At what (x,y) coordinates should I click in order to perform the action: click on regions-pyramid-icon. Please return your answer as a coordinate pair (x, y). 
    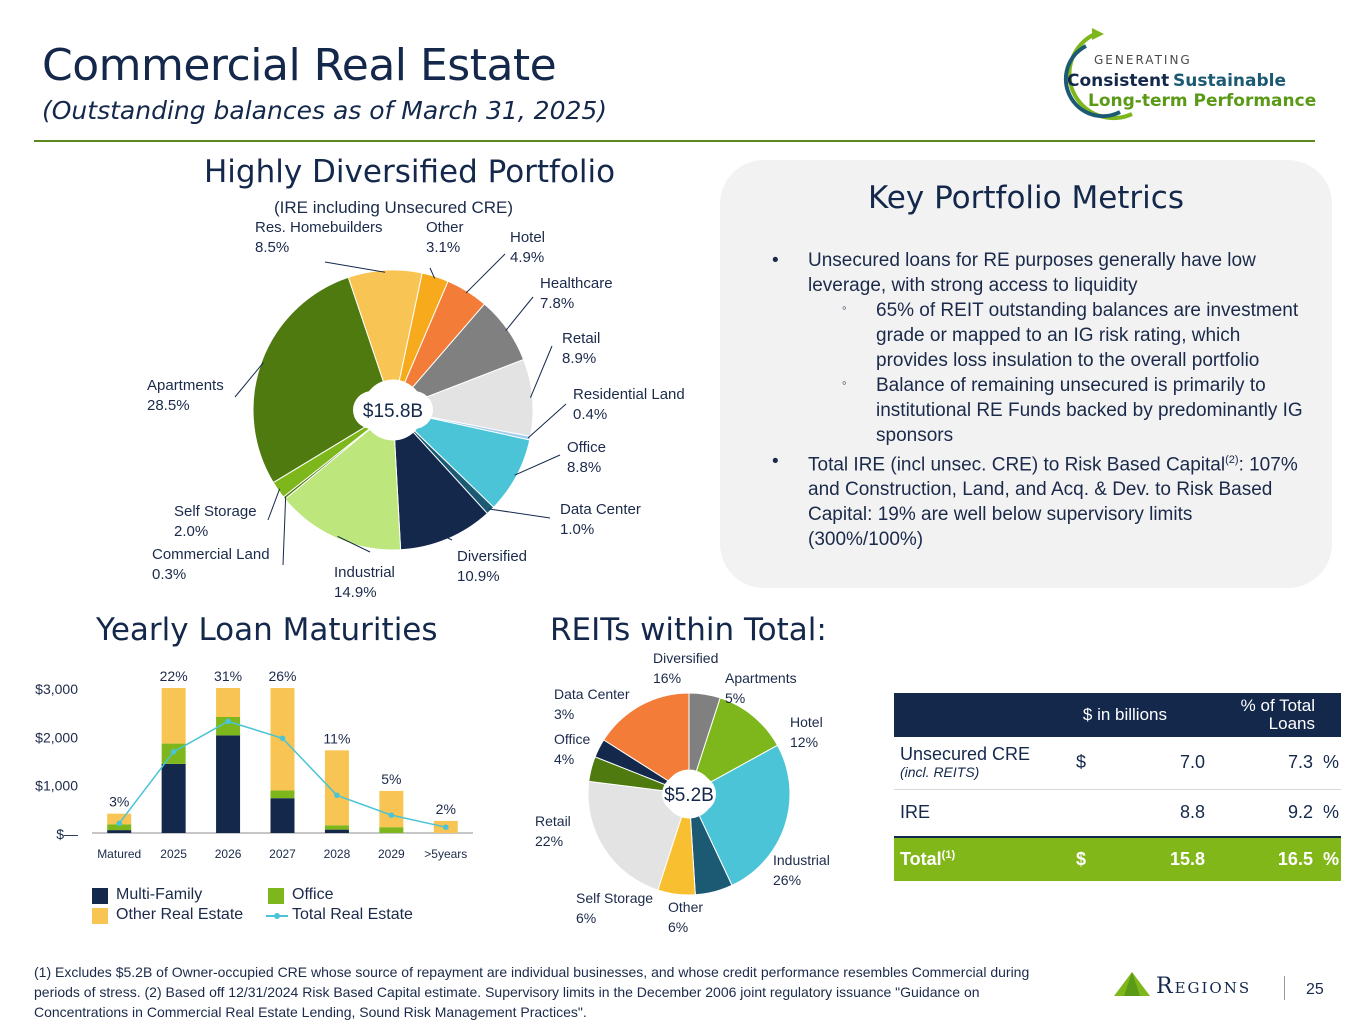
    Looking at the image, I should click on (1132, 984).